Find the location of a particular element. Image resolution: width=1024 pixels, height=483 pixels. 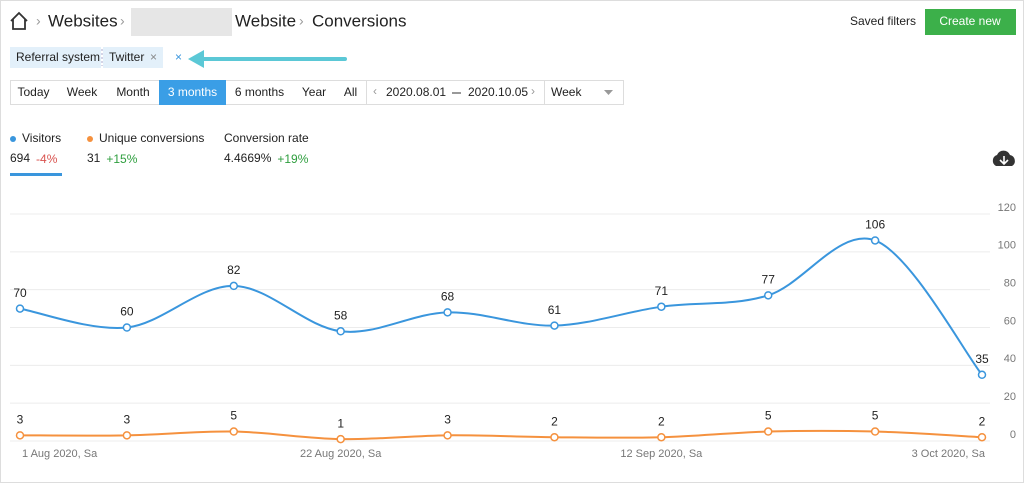

tab: Week is located at coordinates (82, 92).